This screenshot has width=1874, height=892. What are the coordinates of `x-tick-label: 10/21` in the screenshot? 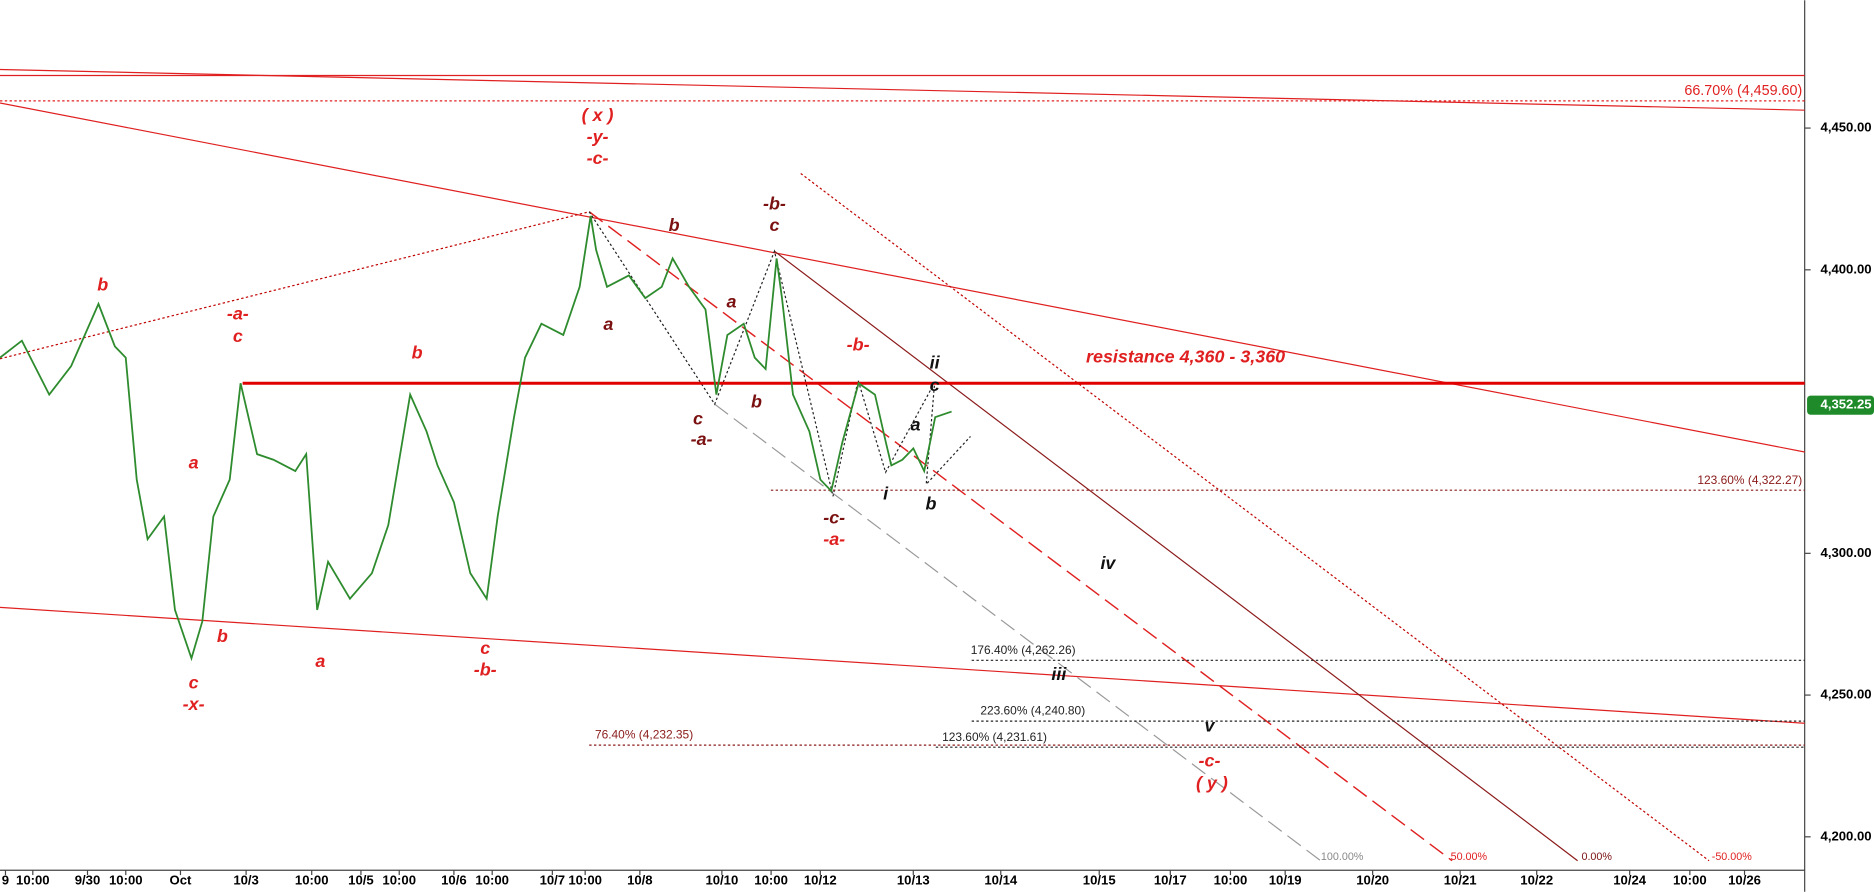 It's located at (1460, 880).